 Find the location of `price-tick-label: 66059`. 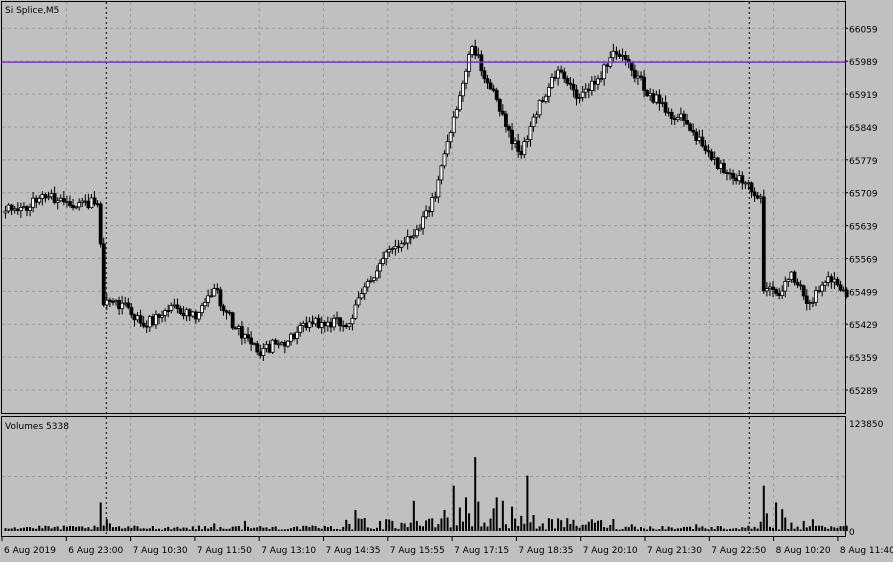

price-tick-label: 66059 is located at coordinates (863, 30).